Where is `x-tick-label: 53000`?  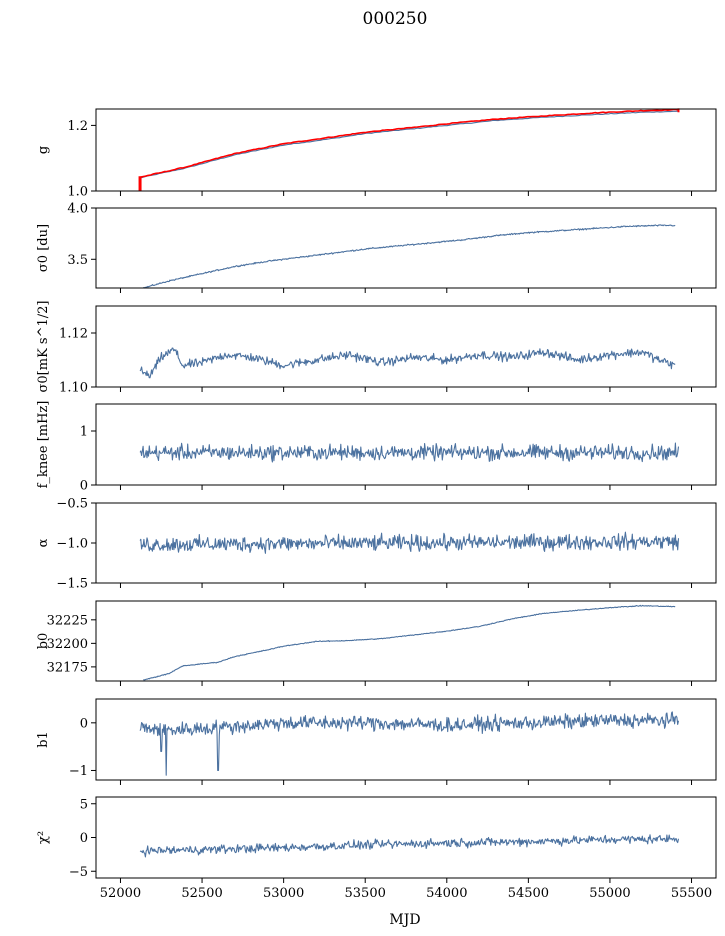
x-tick-label: 53000 is located at coordinates (283, 893).